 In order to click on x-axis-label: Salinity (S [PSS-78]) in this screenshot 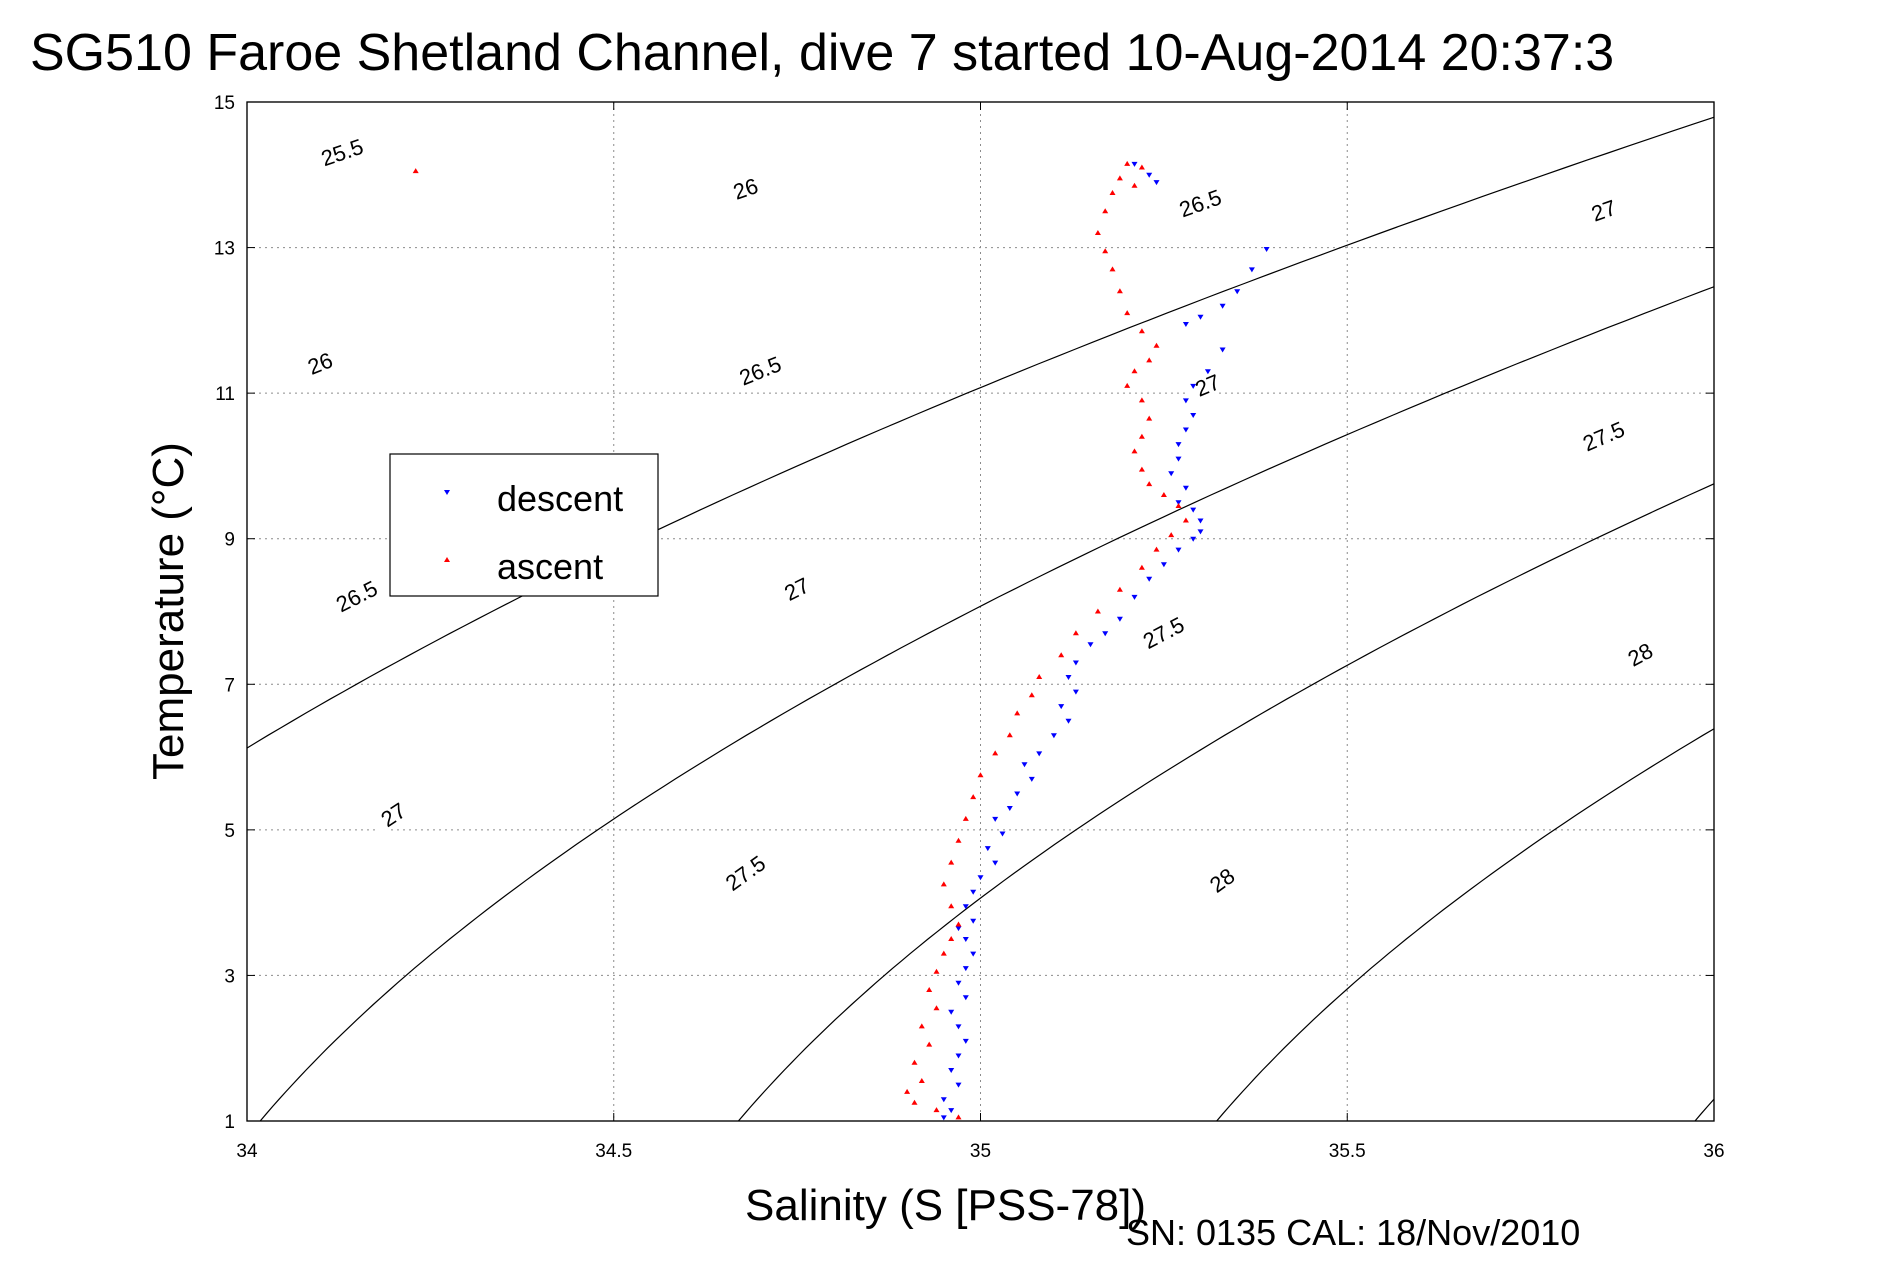, I will do `click(945, 1205)`.